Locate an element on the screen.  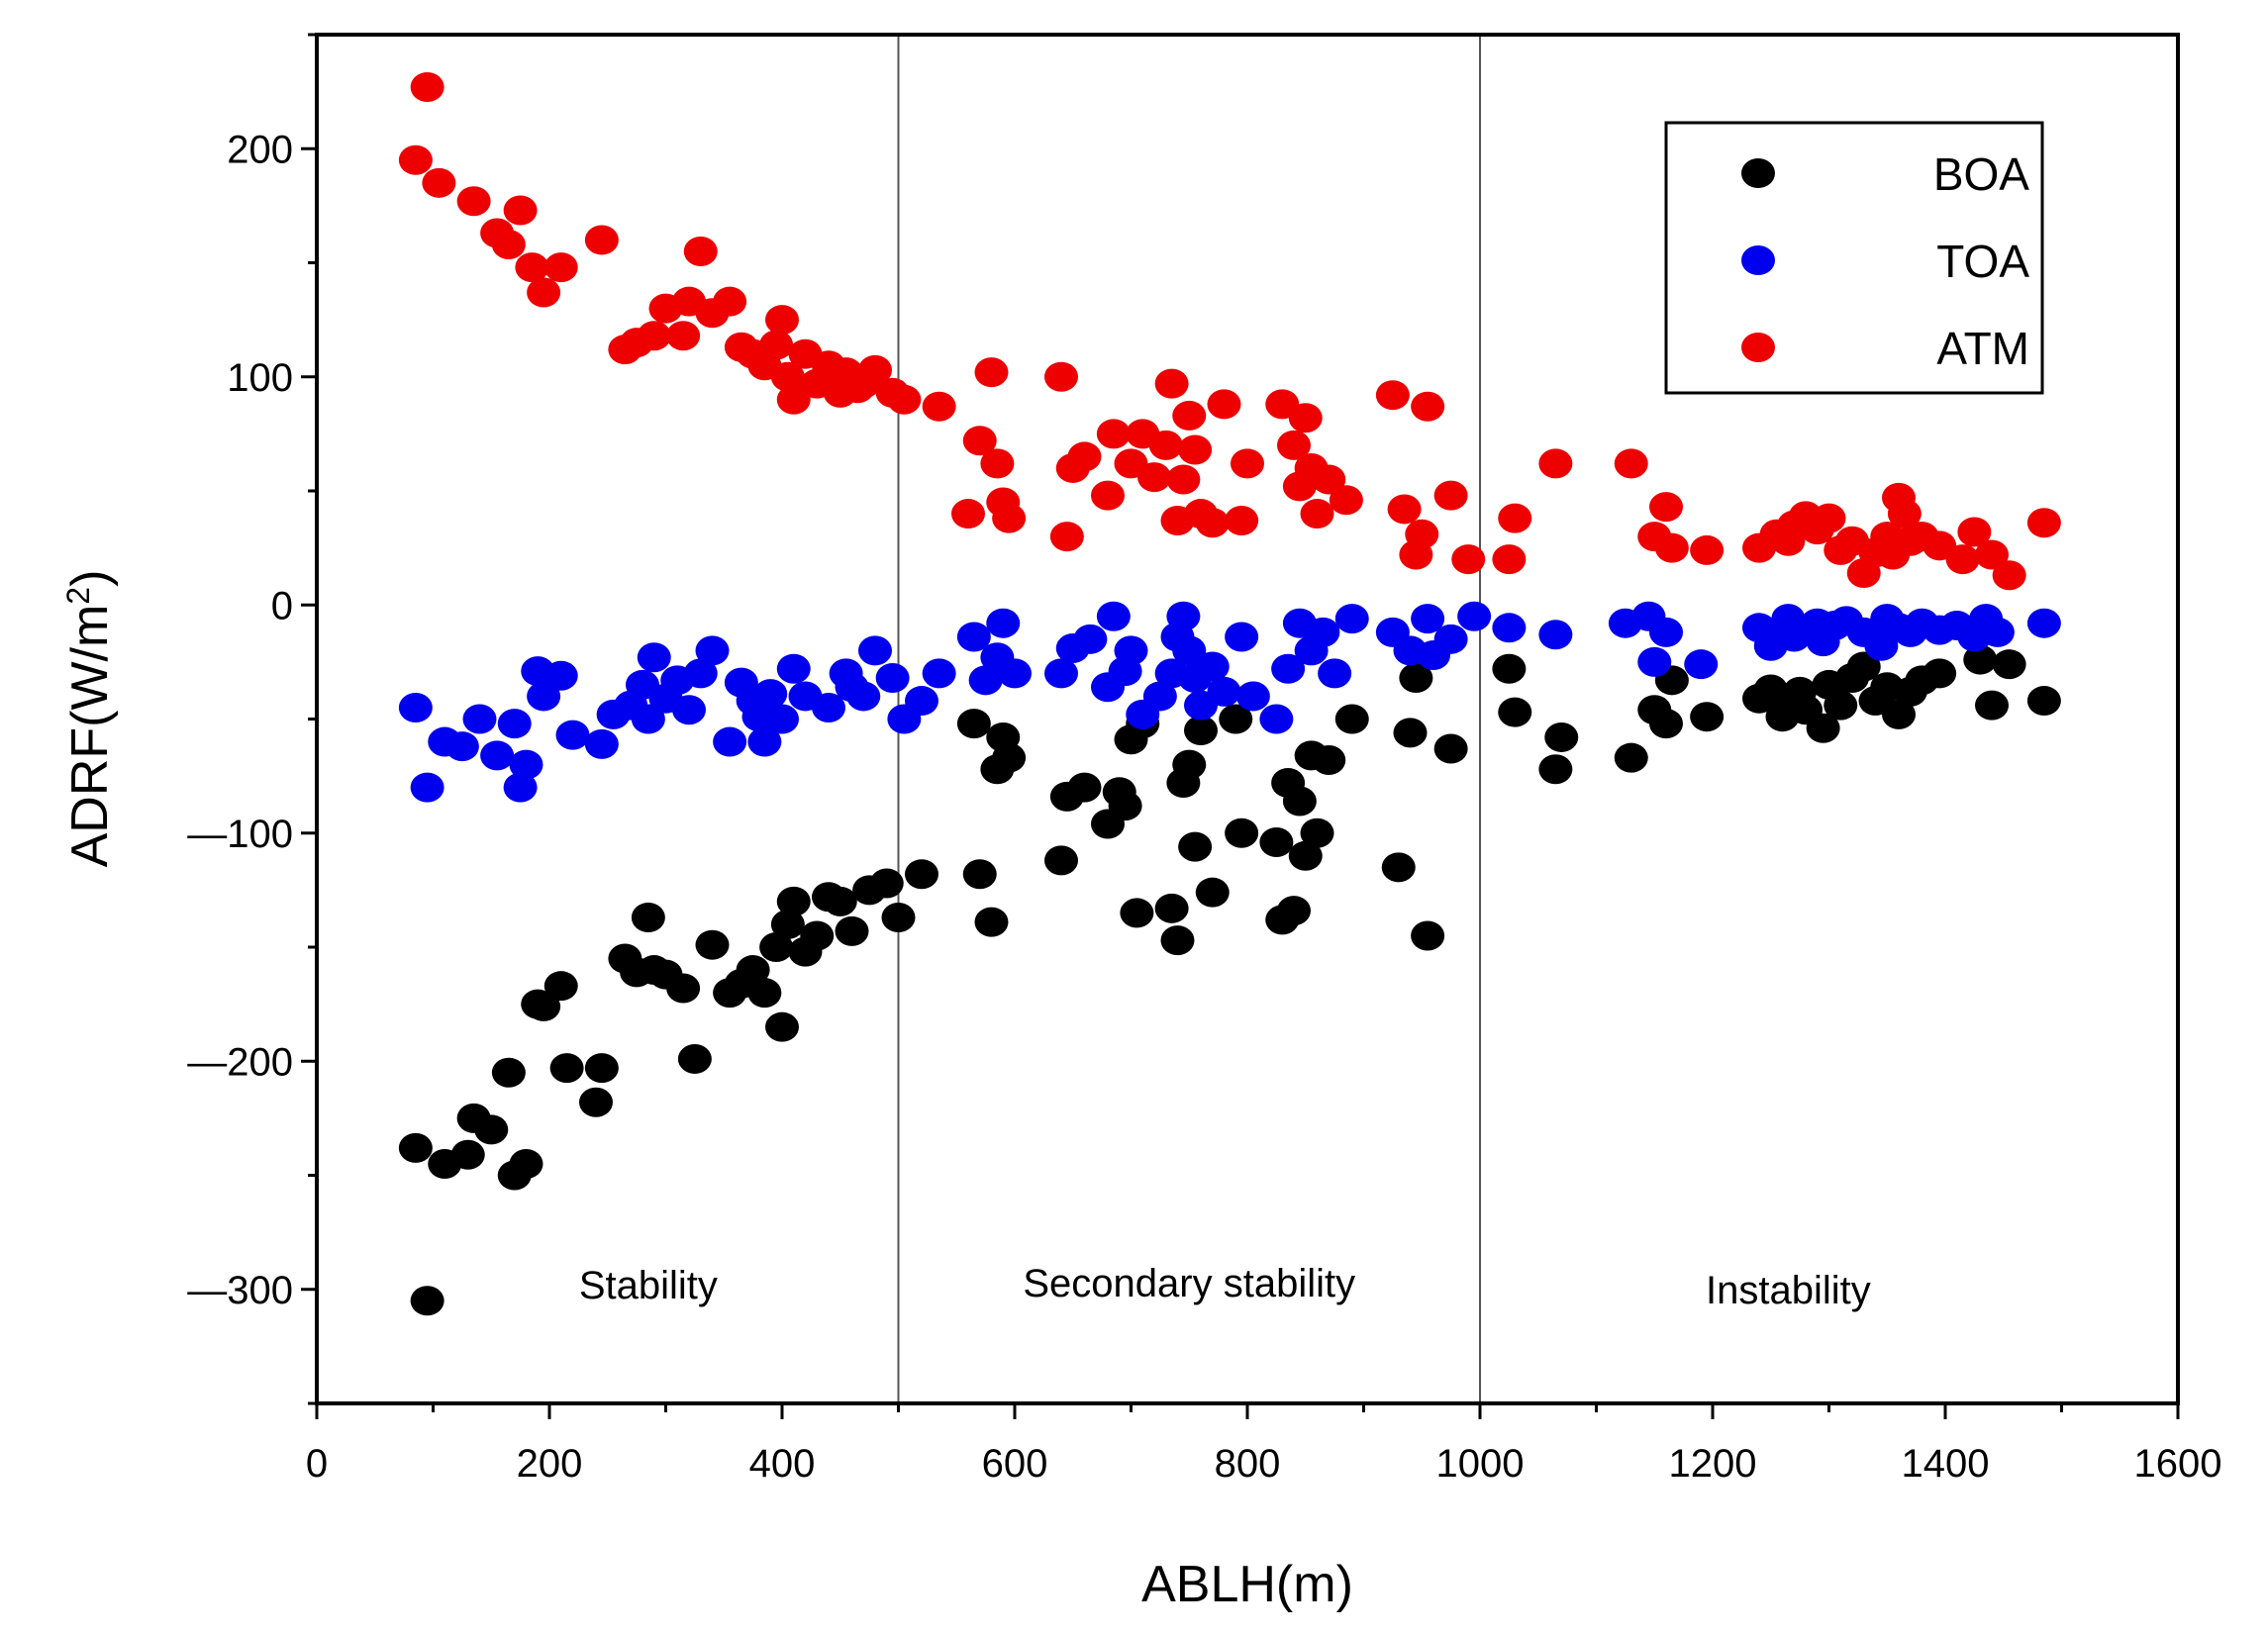
region-label: Instability is located at coordinates (1788, 1290).